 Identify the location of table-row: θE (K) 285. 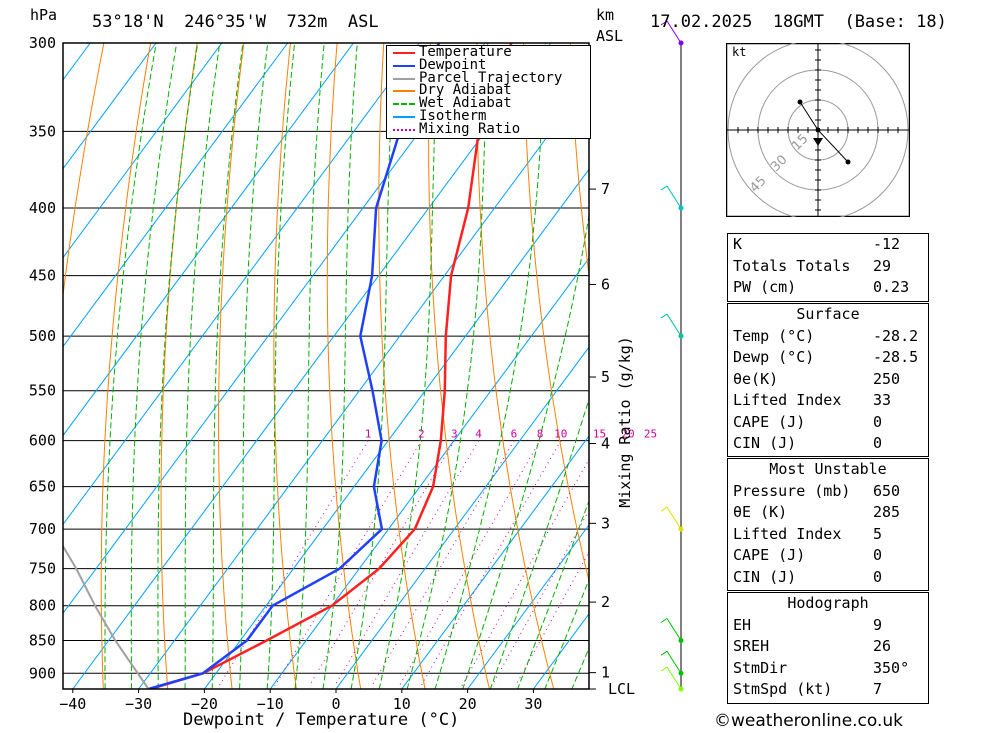
(817, 512).